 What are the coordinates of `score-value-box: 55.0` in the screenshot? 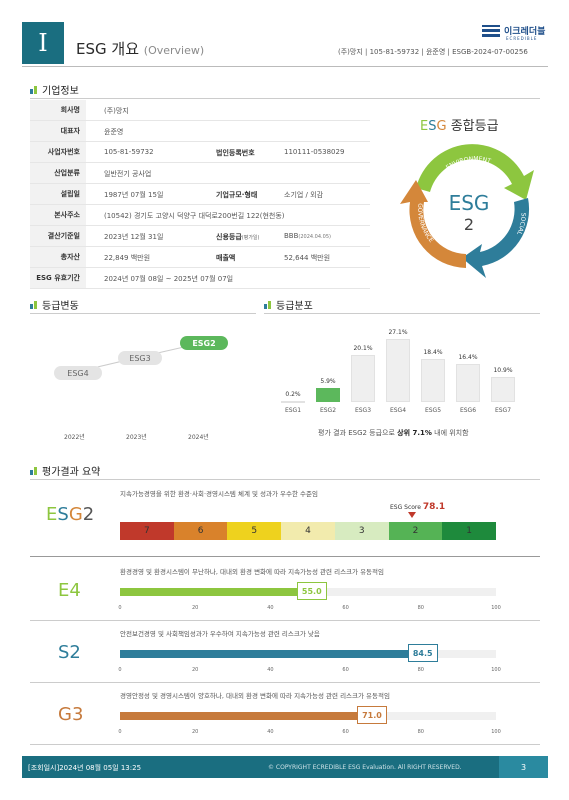 It's located at (311, 591).